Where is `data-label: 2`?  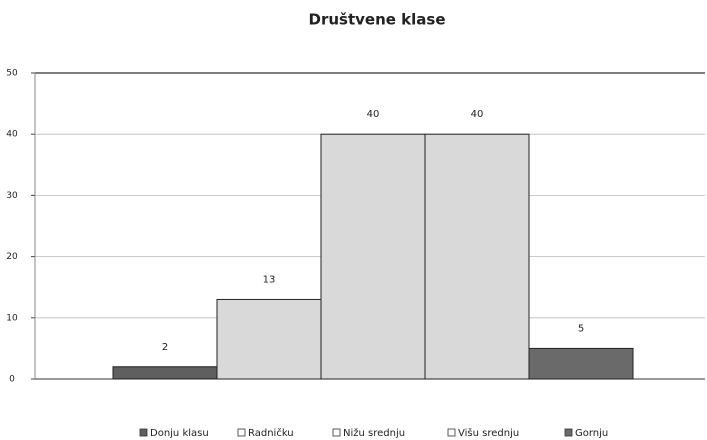 data-label: 2 is located at coordinates (165, 347).